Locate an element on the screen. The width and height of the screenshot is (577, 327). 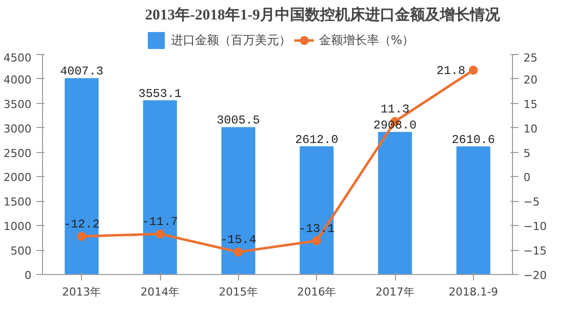
data-label: 11.3 is located at coordinates (395, 109).